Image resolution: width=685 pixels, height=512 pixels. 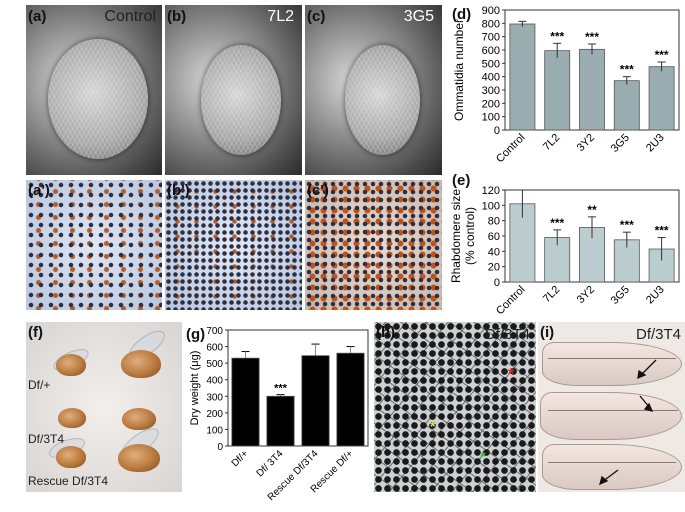 I want to click on y-axis-label: Rhabdomere size, so click(x=456, y=236).